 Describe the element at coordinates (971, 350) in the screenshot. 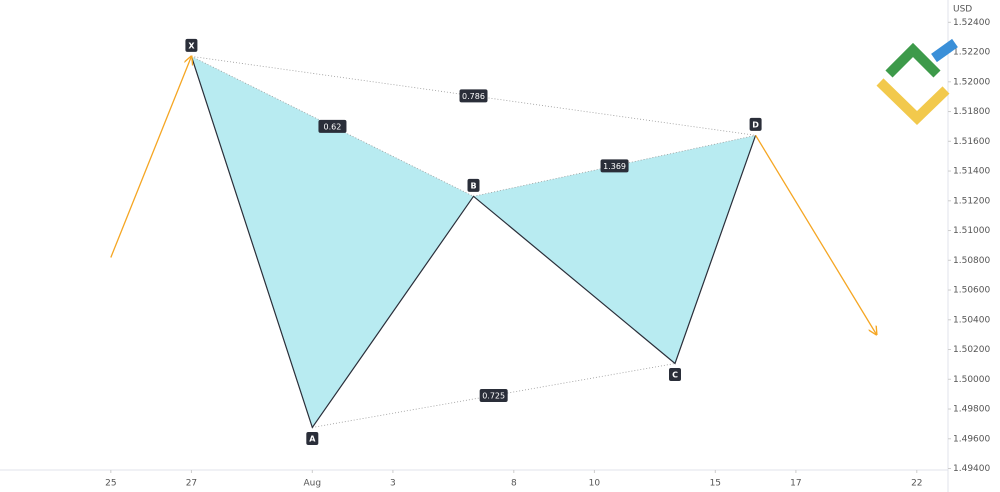

I see `y-tick-label: 1.50200` at that location.